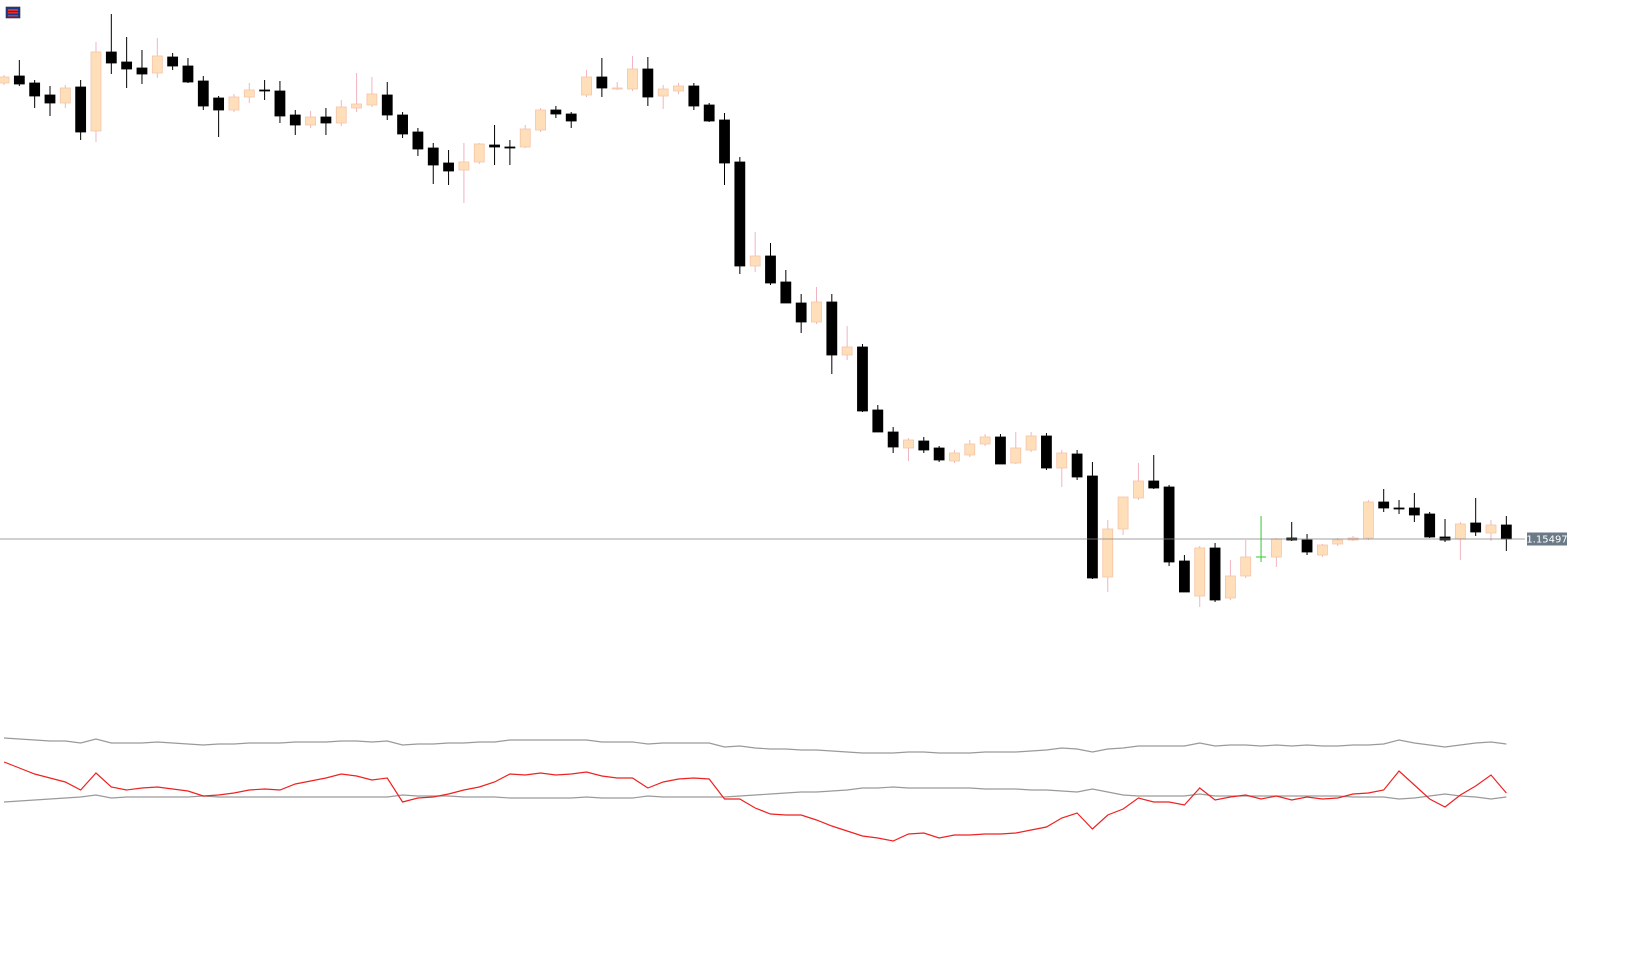 Image resolution: width=1634 pixels, height=956 pixels. I want to click on menu-icon, so click(13, 12).